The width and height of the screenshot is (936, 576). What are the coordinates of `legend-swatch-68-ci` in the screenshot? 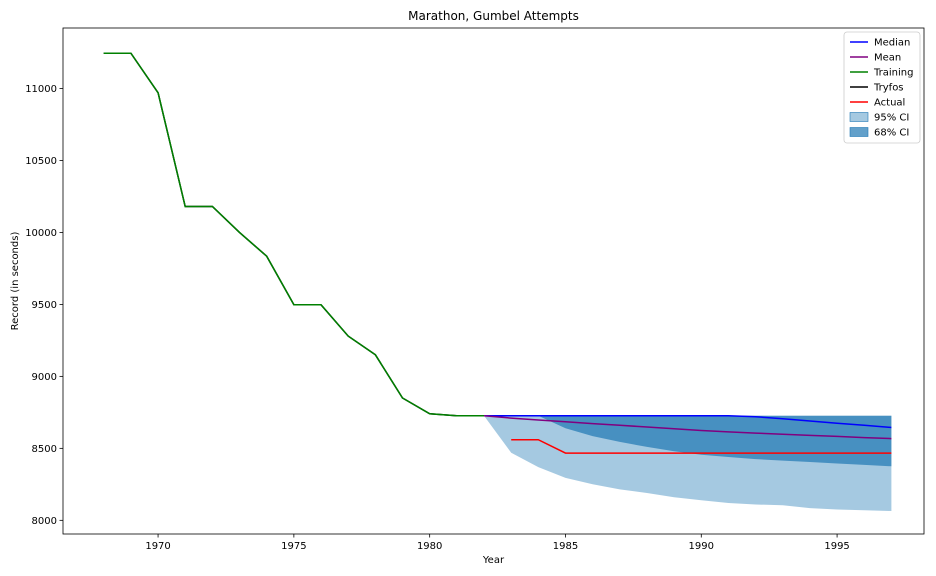 It's located at (859, 132).